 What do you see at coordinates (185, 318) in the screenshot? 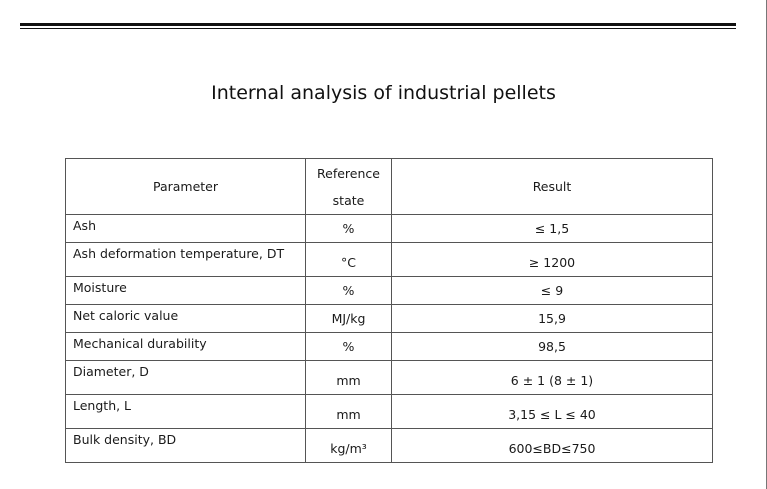
I see `row-parameter: Net caloric value` at bounding box center [185, 318].